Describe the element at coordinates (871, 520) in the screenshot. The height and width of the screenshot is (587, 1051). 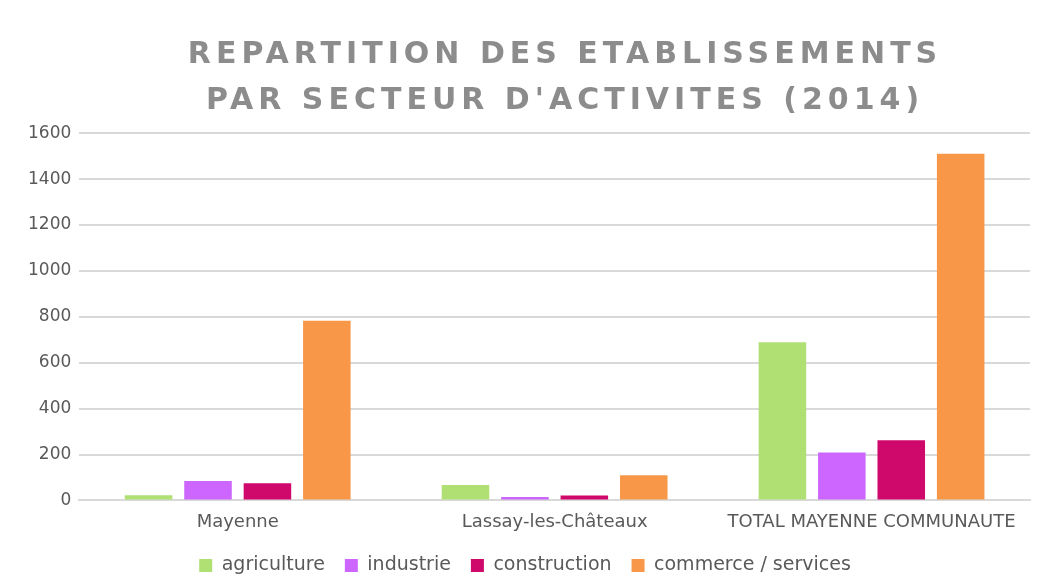
I see `x-tick-label: TOTAL MAYENNE COMMUNAUTE` at that location.